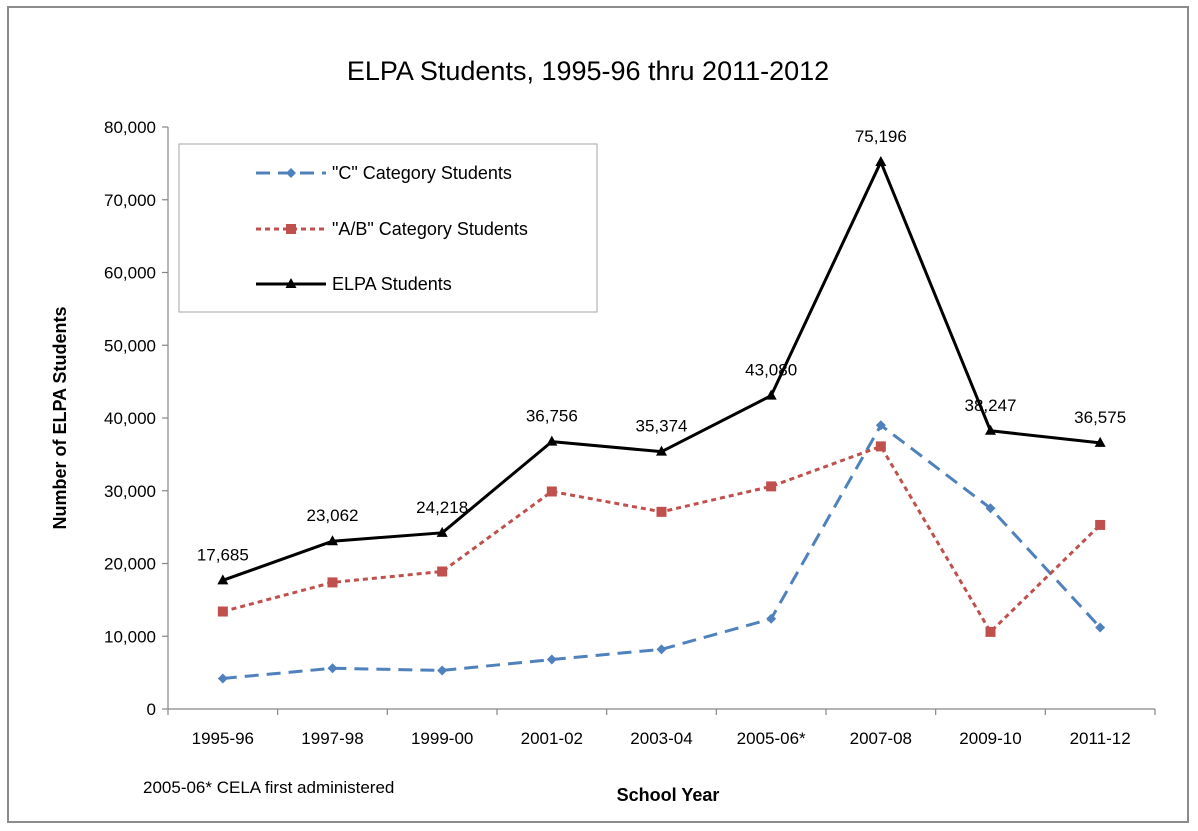  What do you see at coordinates (991, 405) in the screenshot?
I see `data-label: 38,247` at bounding box center [991, 405].